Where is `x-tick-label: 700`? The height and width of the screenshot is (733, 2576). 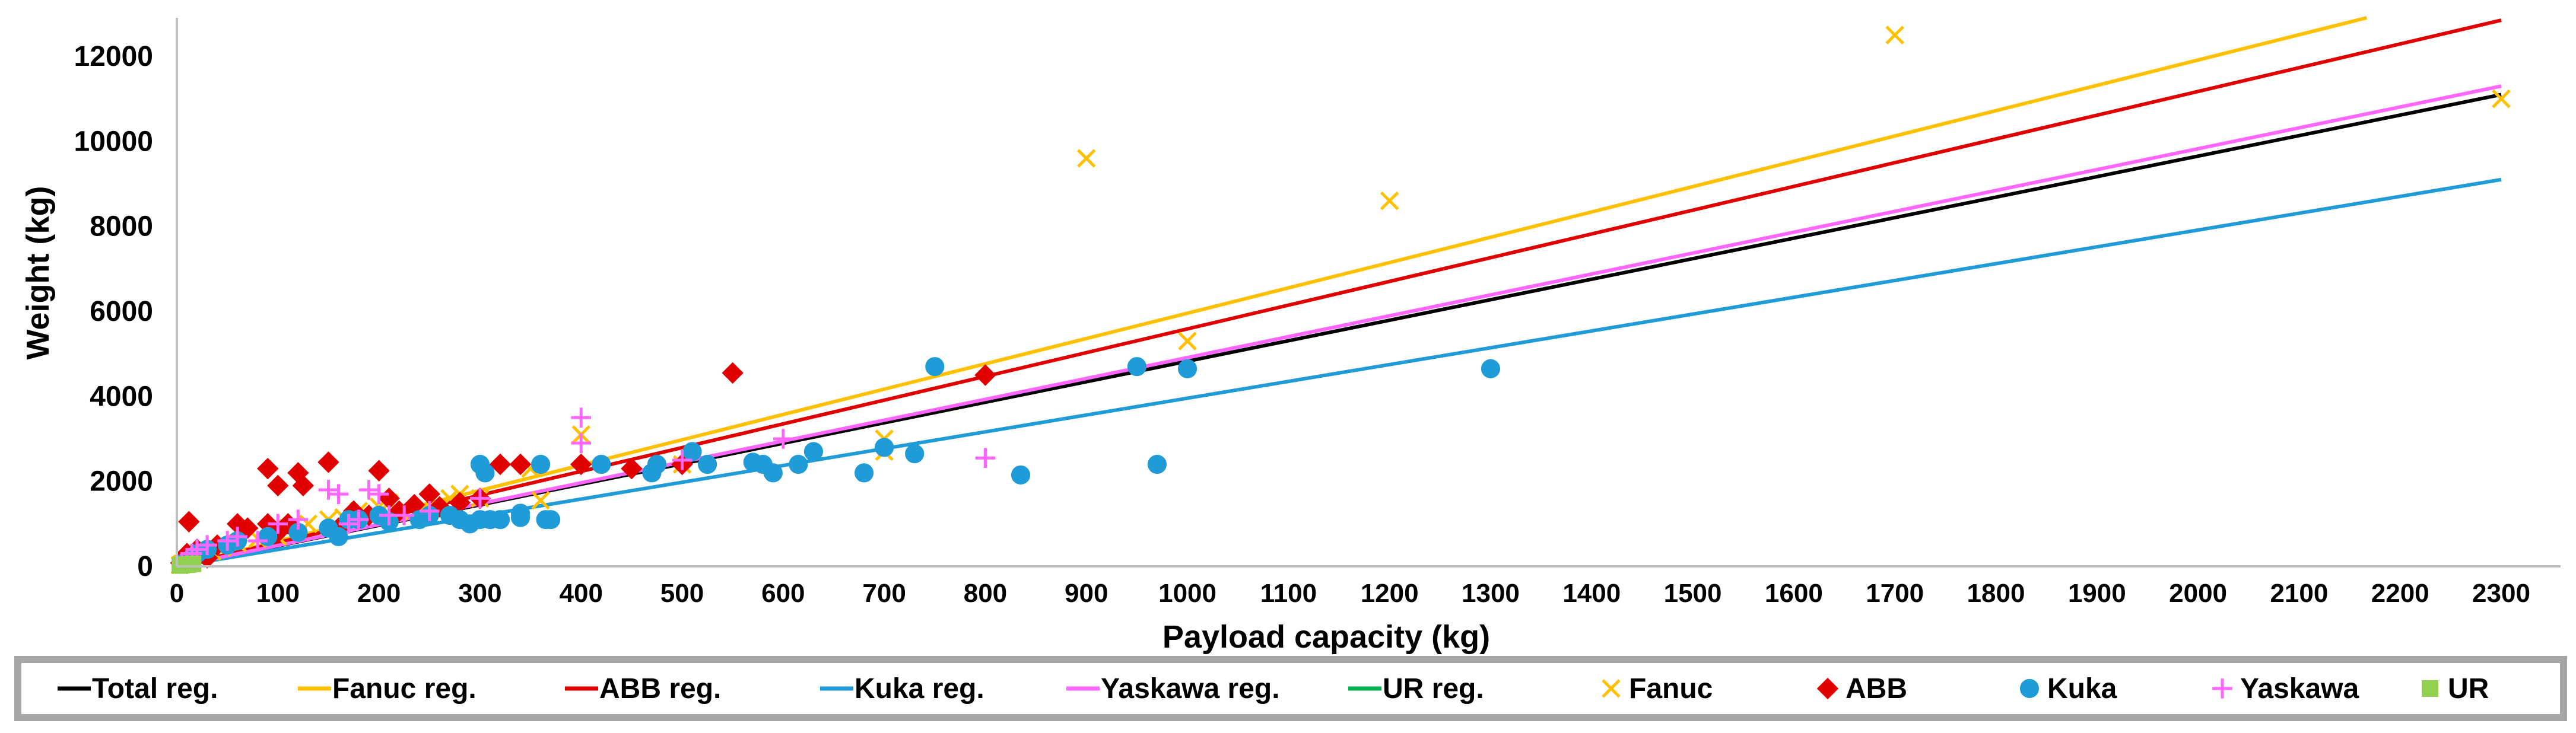 x-tick-label: 700 is located at coordinates (884, 593).